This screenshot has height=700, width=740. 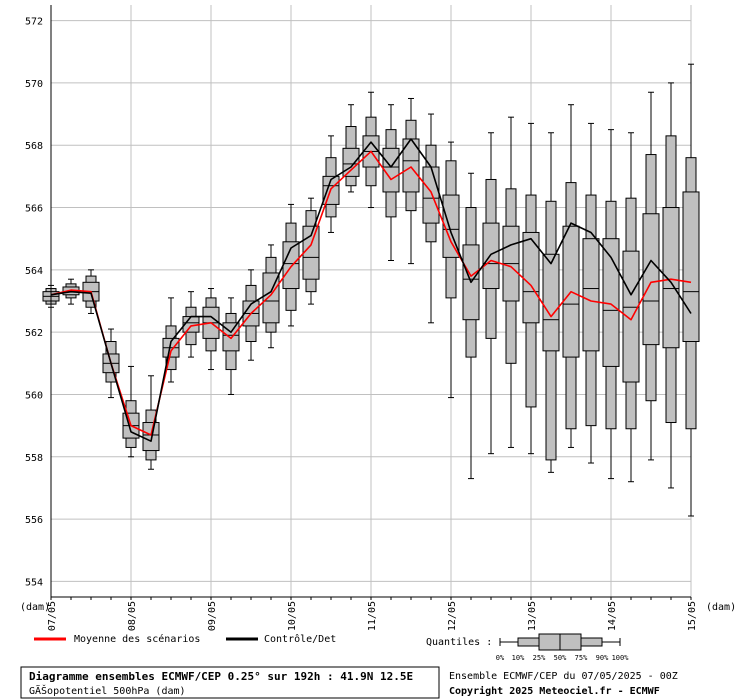 I want to click on y-tick-label: 570, so click(x=34, y=84).